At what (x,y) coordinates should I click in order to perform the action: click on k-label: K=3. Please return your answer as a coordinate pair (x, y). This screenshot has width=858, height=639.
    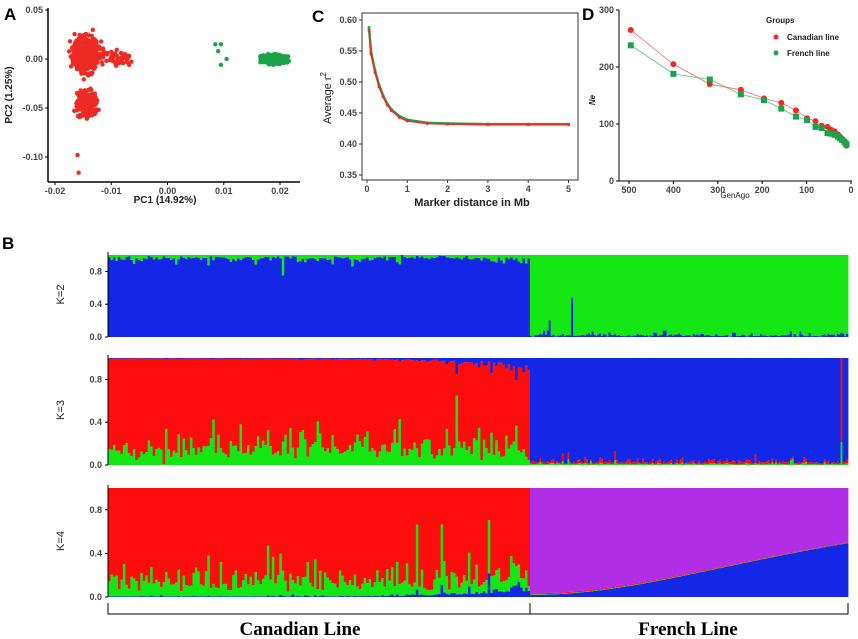
    Looking at the image, I should click on (61, 410).